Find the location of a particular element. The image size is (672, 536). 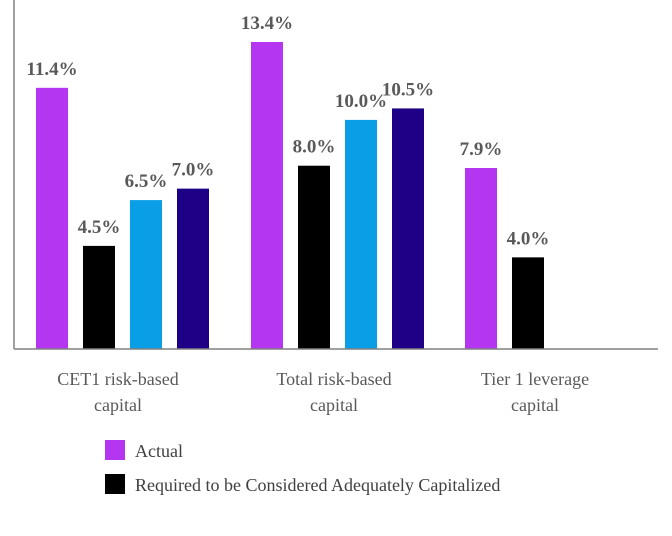

bar-series3-cat1 is located at coordinates (408, 228).